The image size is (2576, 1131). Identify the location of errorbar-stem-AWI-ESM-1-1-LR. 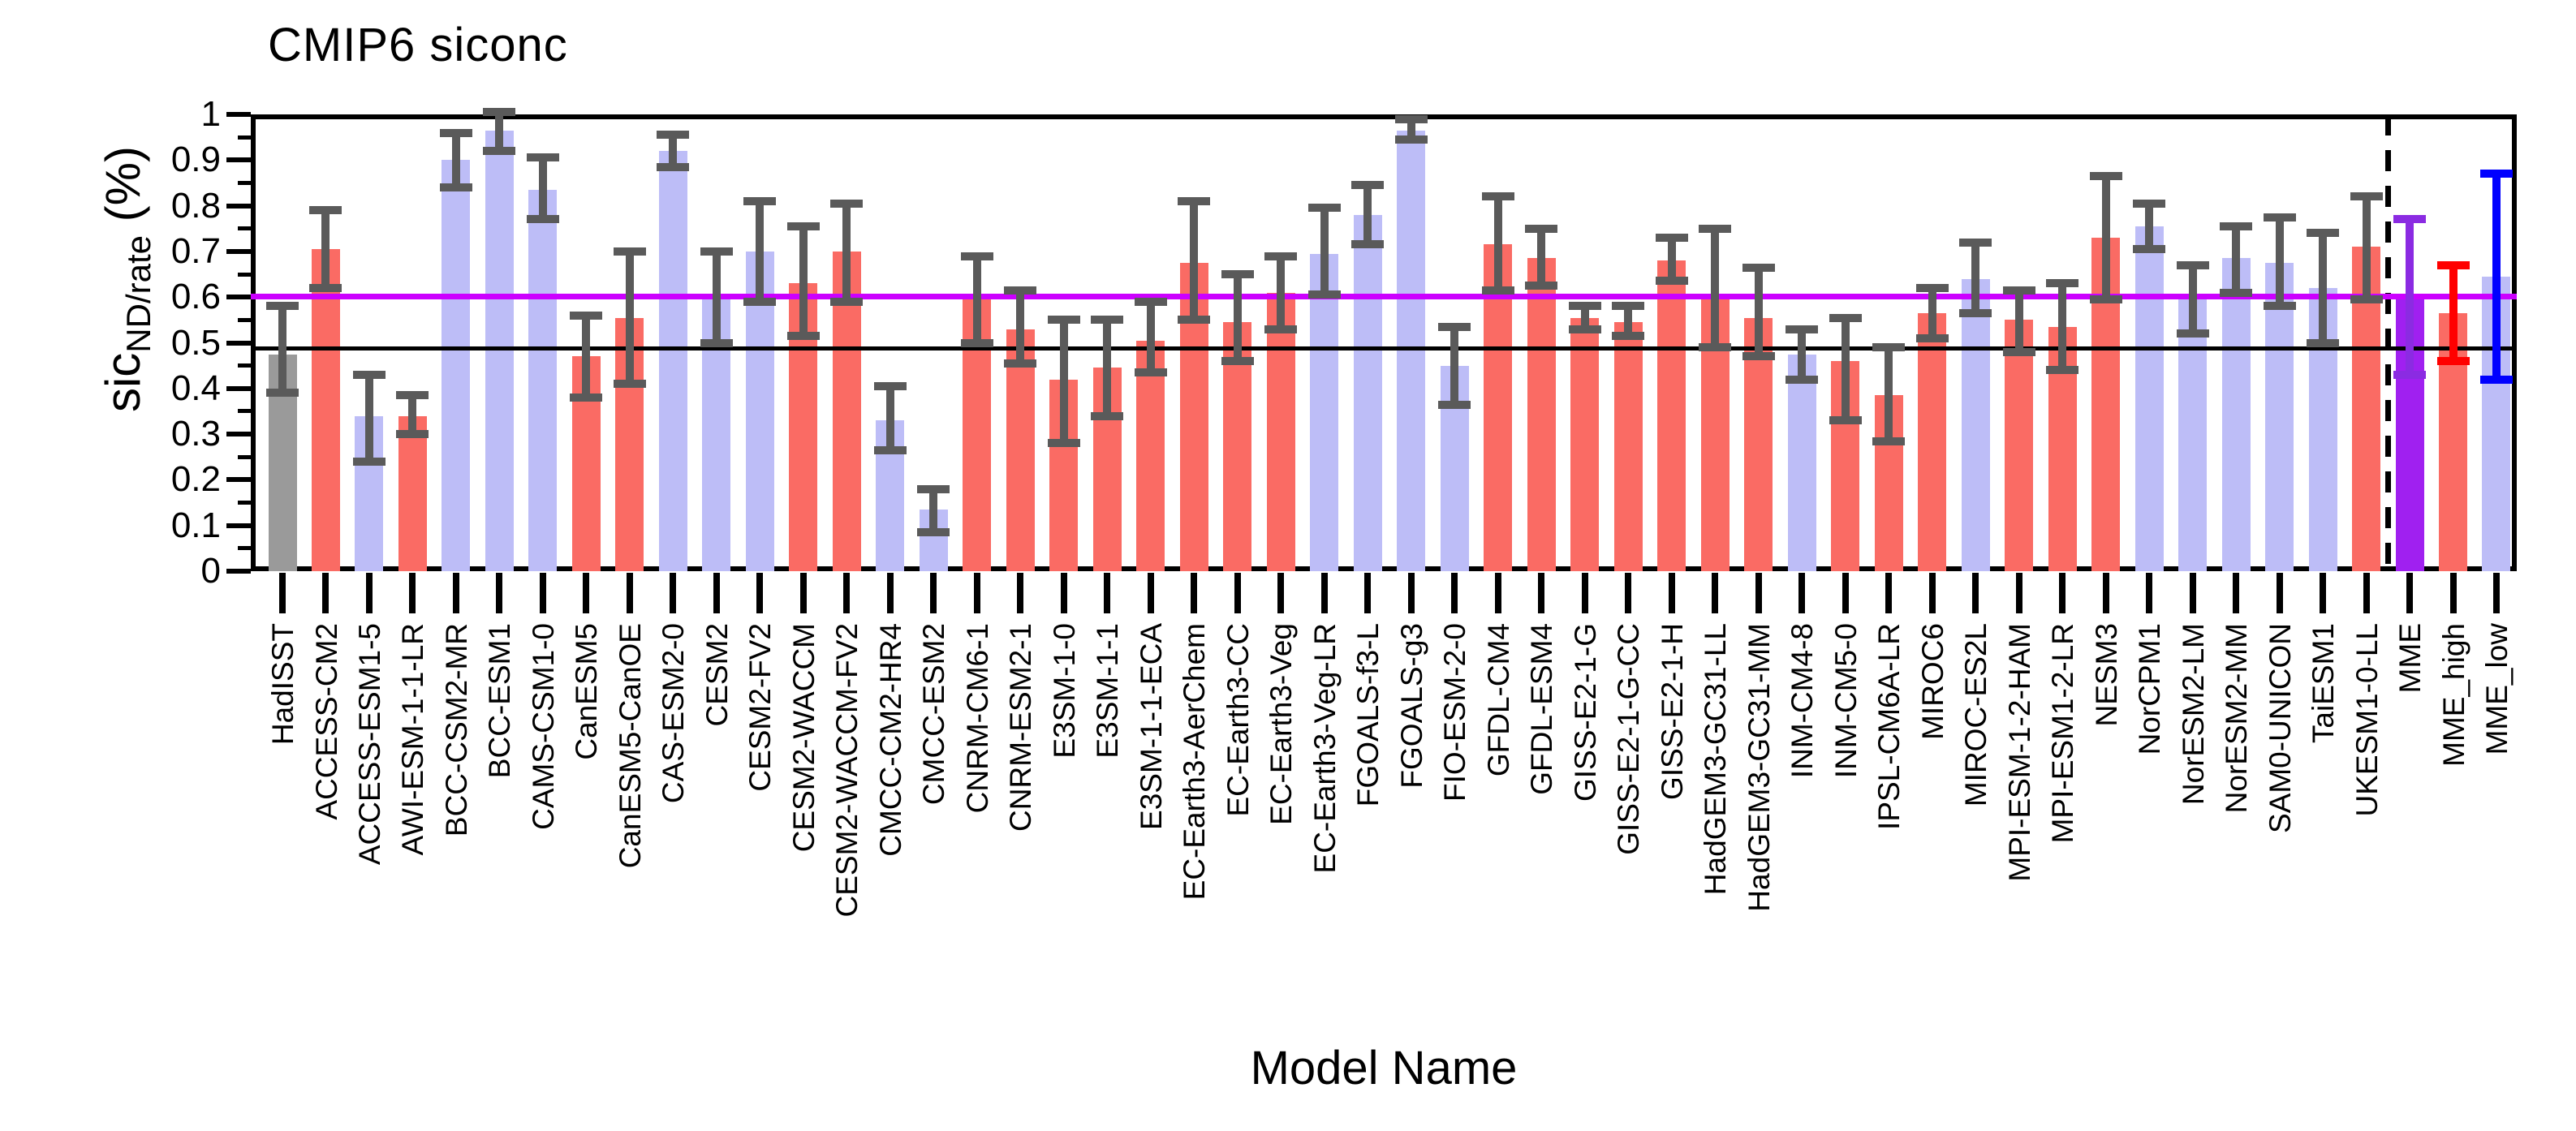
(413, 415).